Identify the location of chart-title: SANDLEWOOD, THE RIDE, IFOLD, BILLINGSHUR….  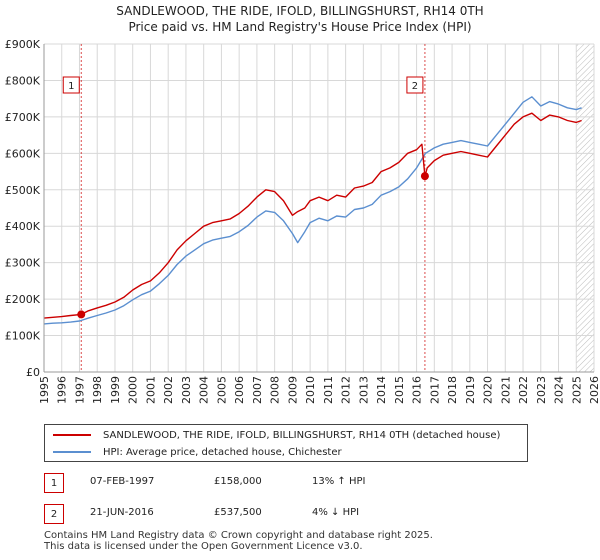
(300, 11).